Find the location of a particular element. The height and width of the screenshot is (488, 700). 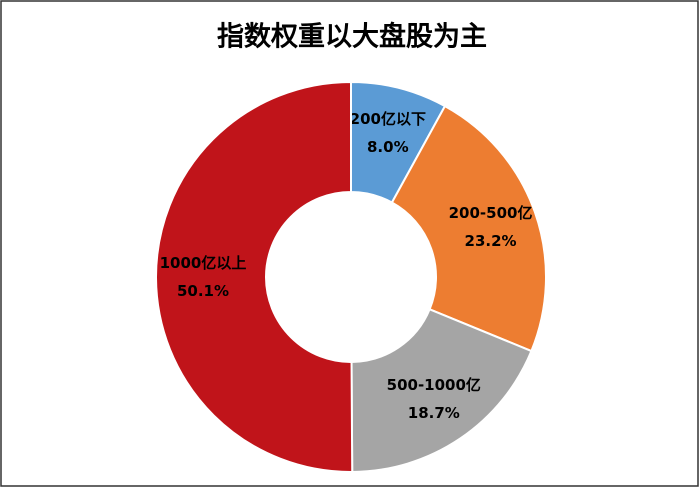

slice-category-label: 200亿以下 is located at coordinates (388, 119).